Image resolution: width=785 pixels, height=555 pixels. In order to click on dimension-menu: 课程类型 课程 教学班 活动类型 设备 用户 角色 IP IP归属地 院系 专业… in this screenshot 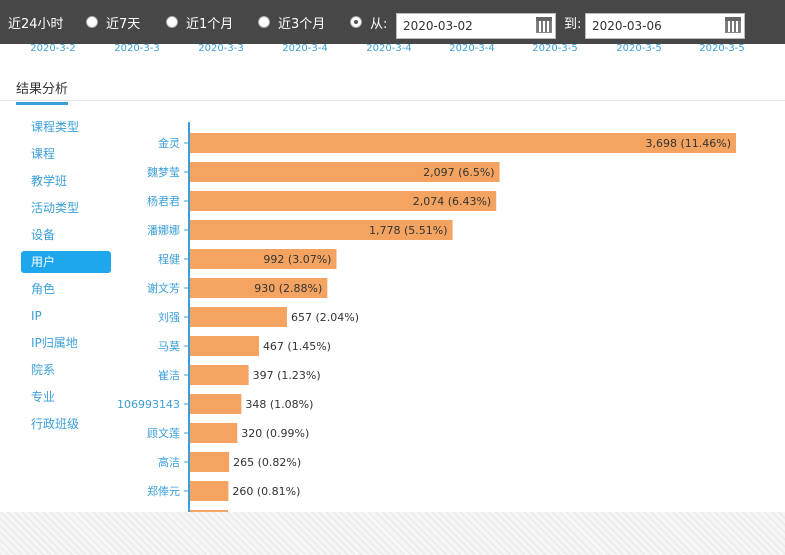, I will do `click(66, 278)`.